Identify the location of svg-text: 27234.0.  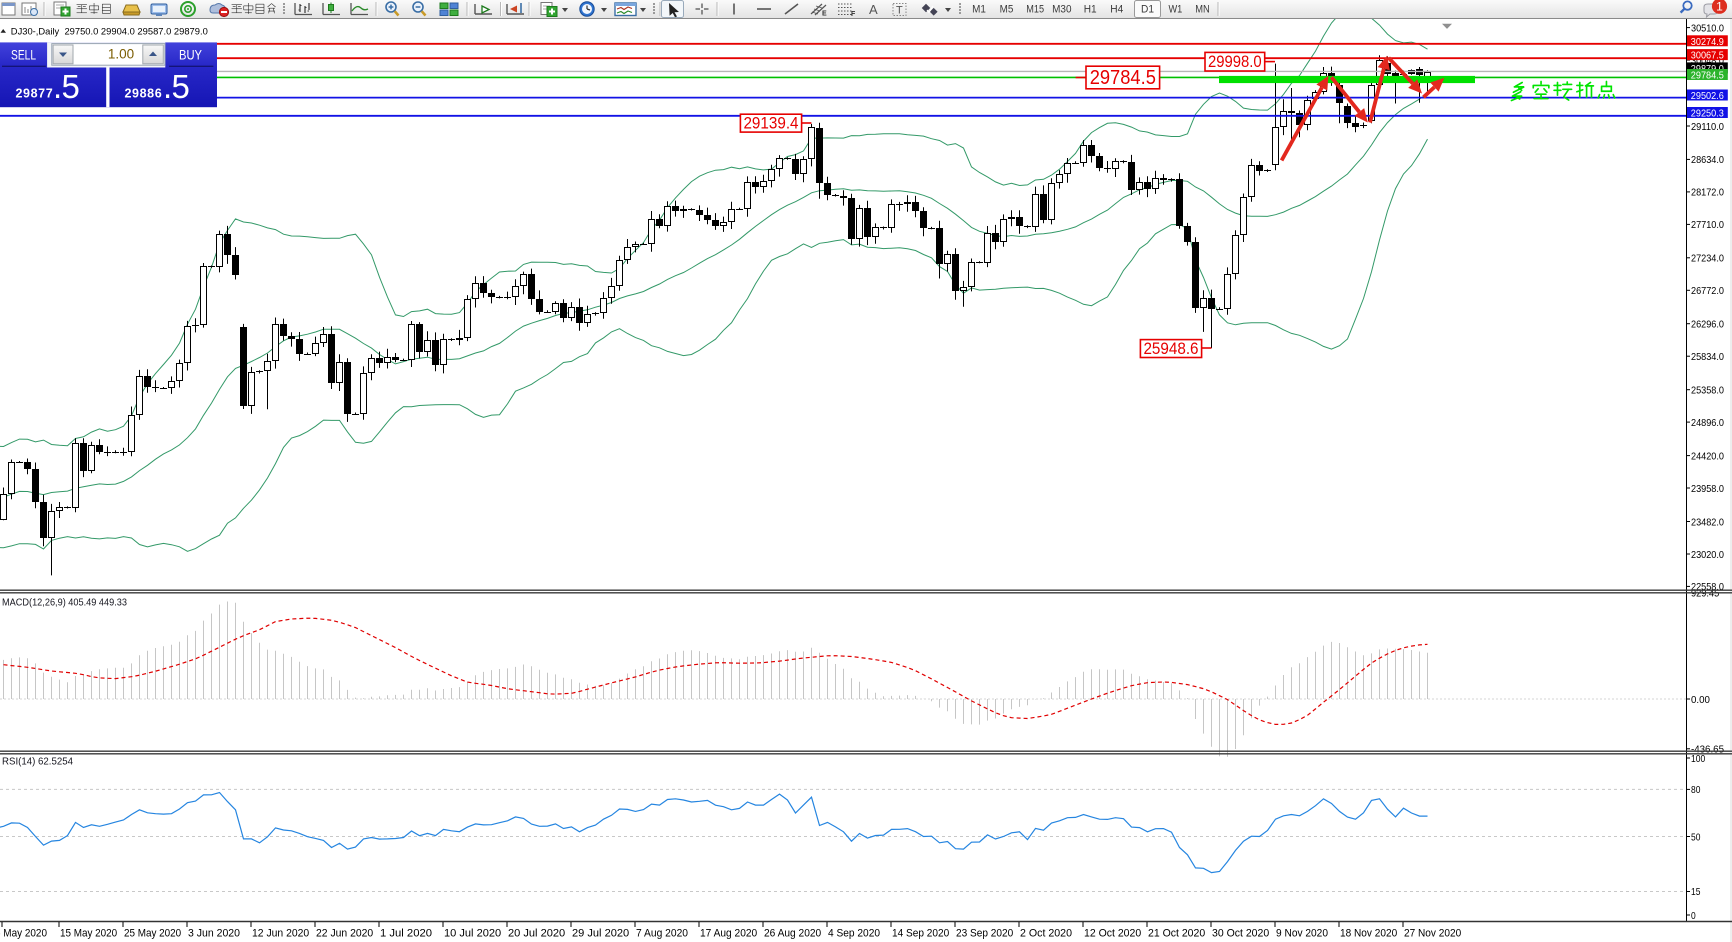
(1707, 259).